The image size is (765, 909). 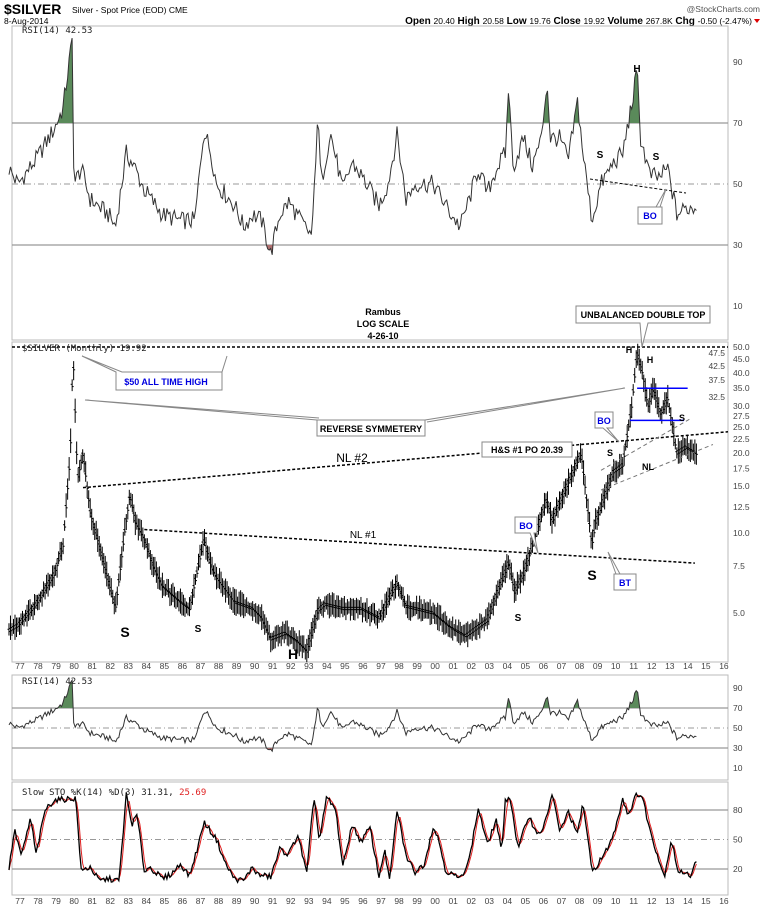 What do you see at coordinates (192, 793) in the screenshot?
I see `sto-d-value: 25.69` at bounding box center [192, 793].